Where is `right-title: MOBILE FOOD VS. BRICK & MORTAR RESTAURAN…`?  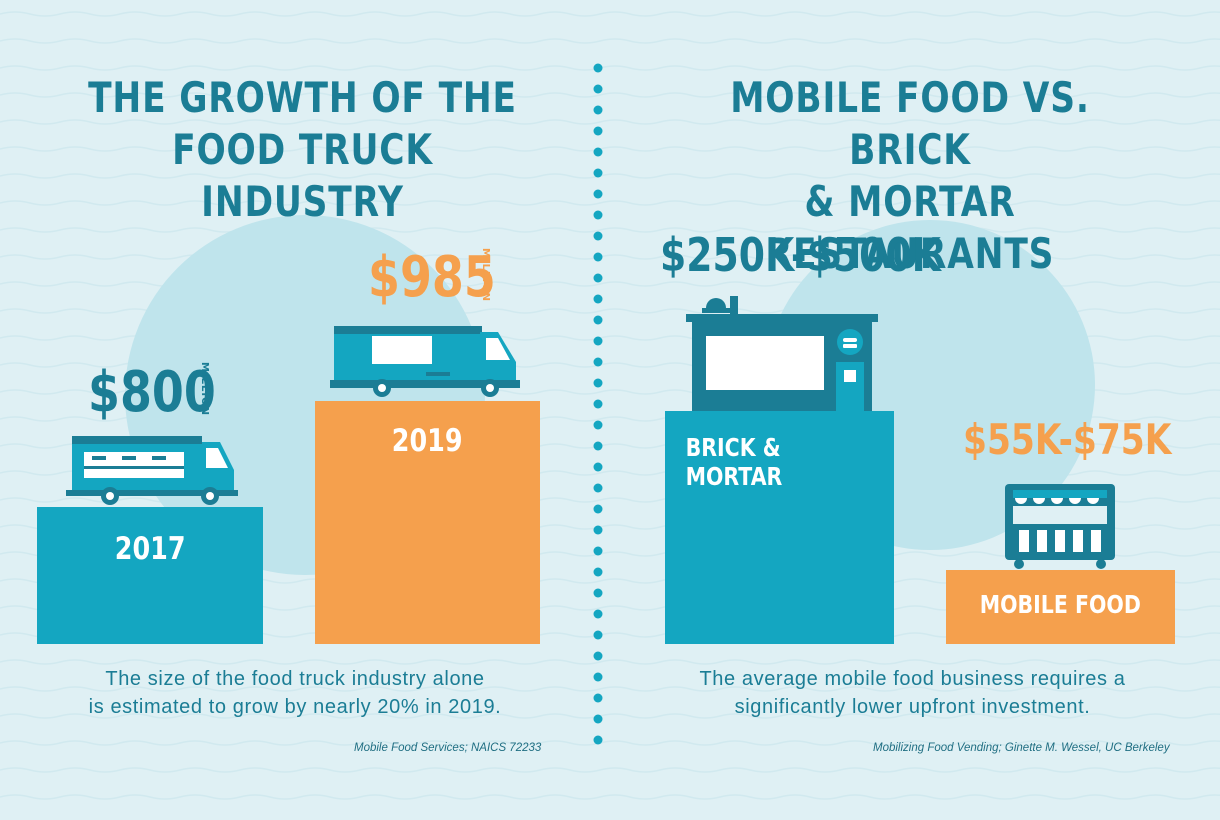 right-title: MOBILE FOOD VS. BRICK & MORTAR RESTAURAN… is located at coordinates (910, 175).